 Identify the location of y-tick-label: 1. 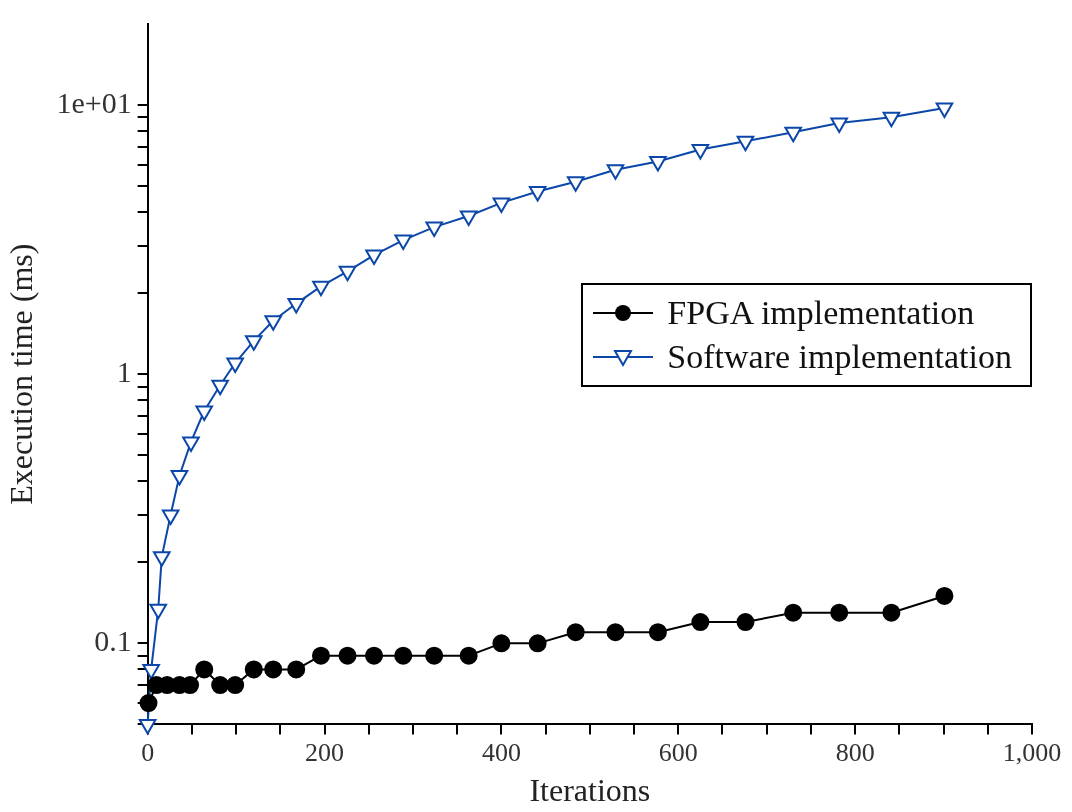
(124, 372).